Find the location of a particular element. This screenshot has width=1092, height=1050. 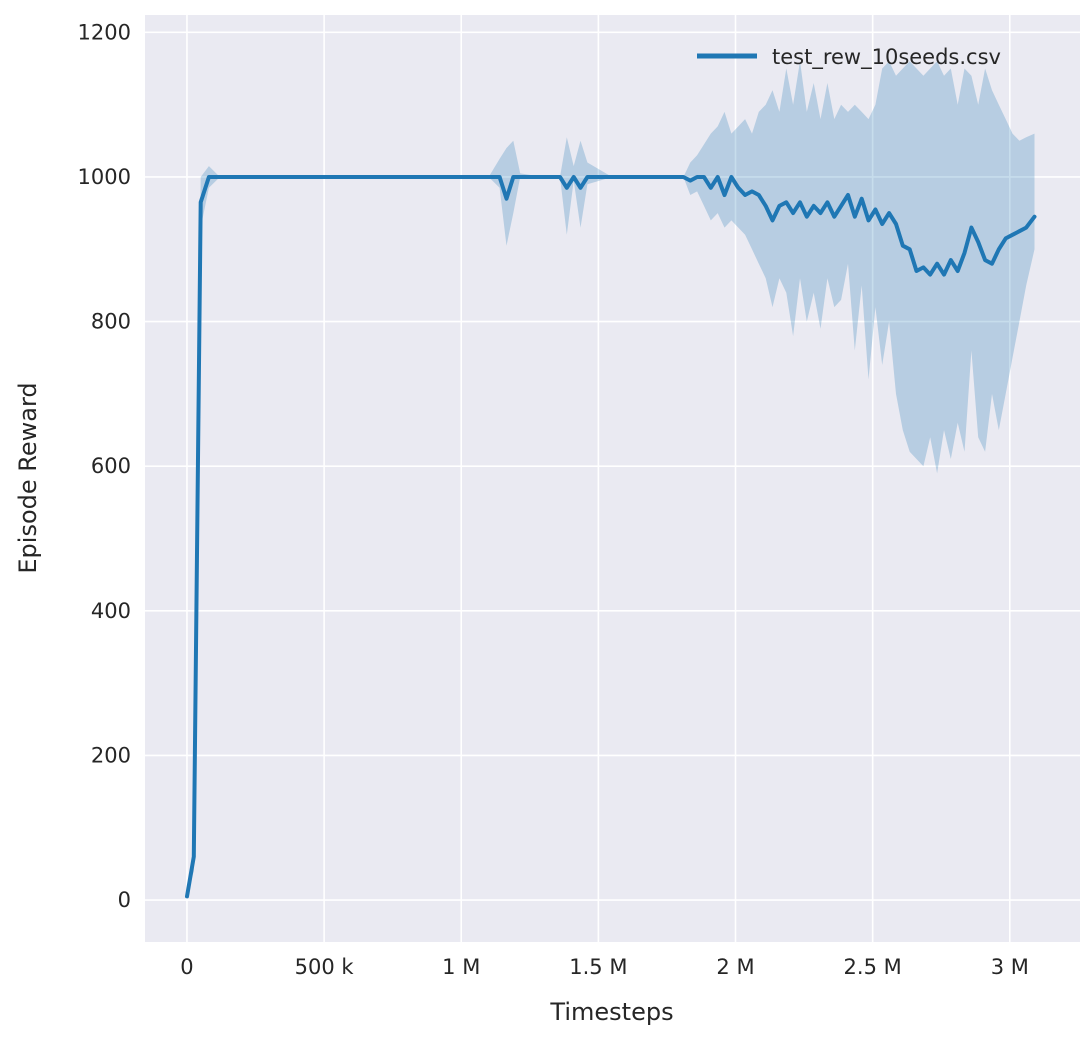

y-tick-label: 1000 is located at coordinates (104, 177).